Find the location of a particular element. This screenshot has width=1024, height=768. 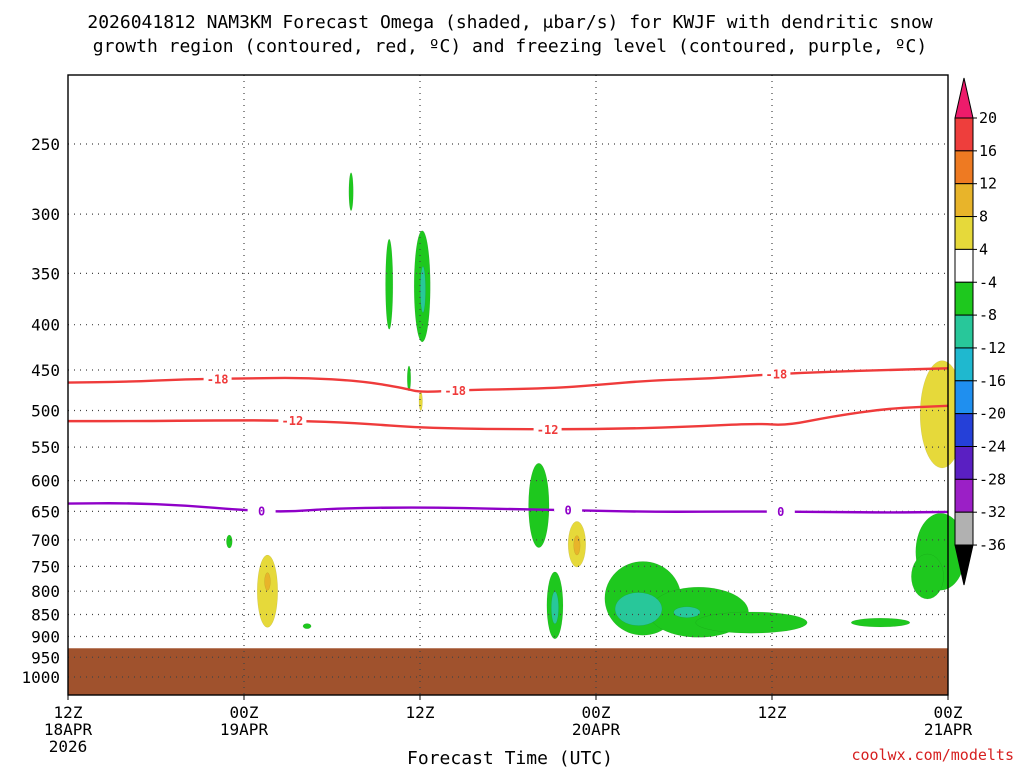

credit-text: coolwx.com/modelts is located at coordinates (932, 755).